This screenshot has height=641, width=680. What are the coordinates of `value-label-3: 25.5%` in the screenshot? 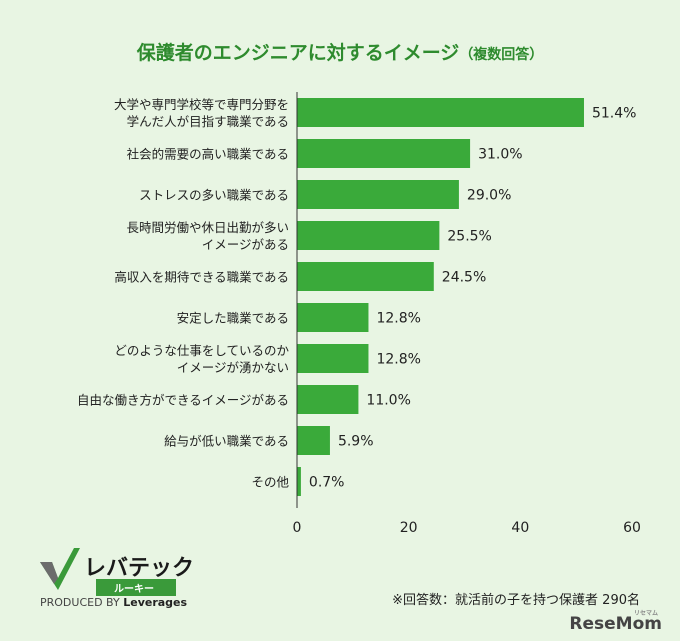 It's located at (469, 237).